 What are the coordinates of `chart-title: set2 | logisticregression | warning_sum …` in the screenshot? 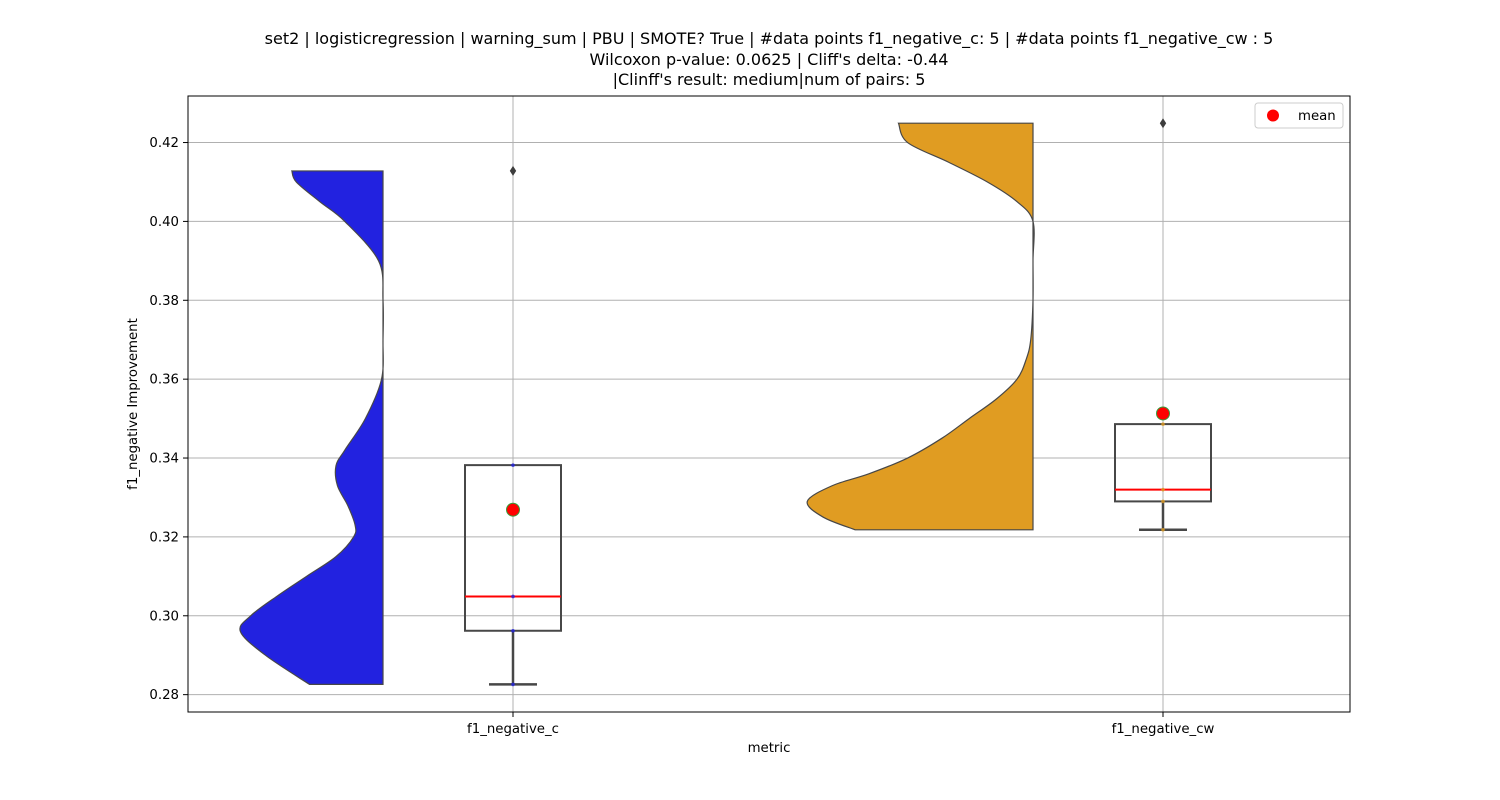 It's located at (769, 60).